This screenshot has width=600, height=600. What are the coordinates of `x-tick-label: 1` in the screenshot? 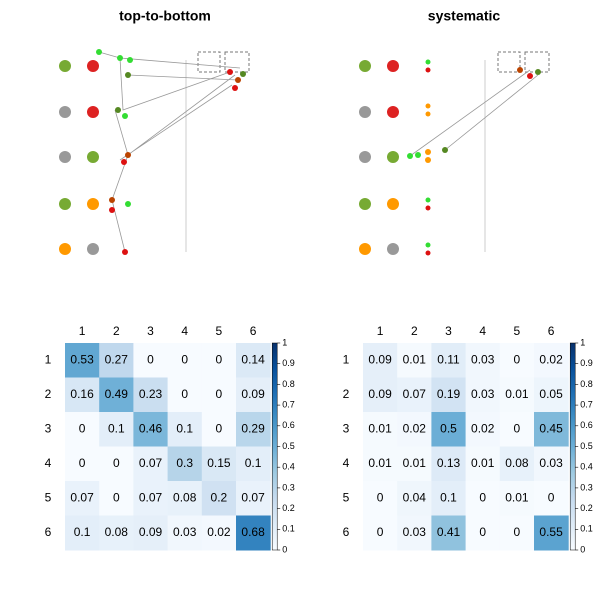 It's located at (380, 331).